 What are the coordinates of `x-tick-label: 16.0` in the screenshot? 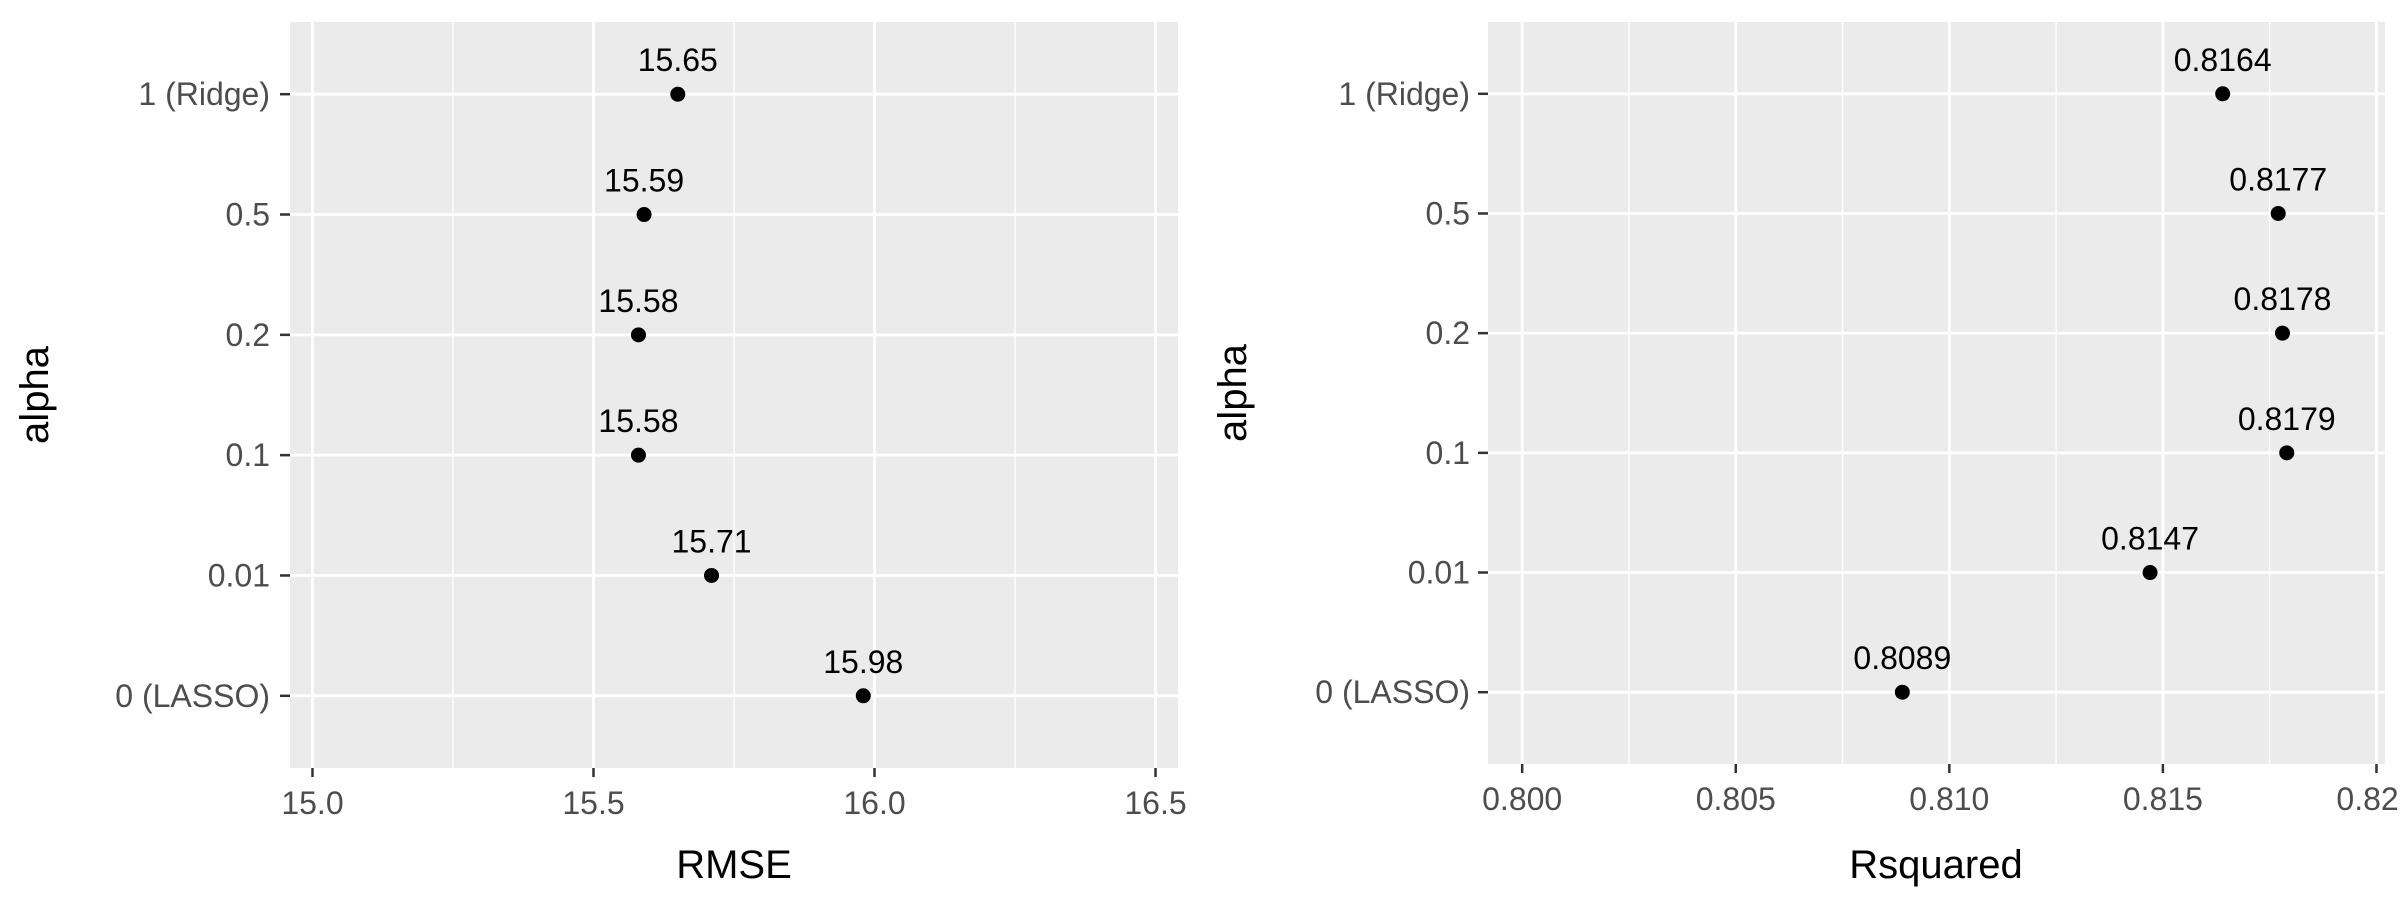 It's located at (874, 803).